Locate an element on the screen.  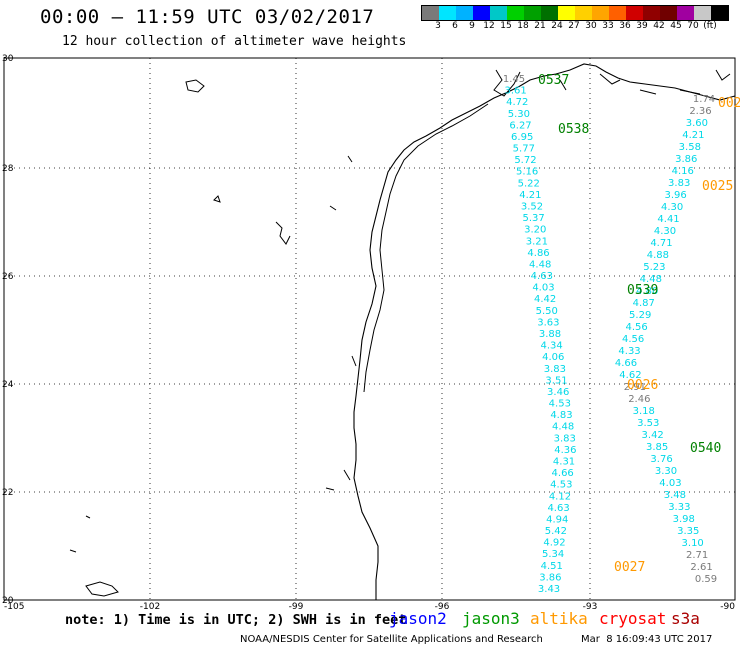
wave-height-value: 5.16 is located at coordinates (527, 172).